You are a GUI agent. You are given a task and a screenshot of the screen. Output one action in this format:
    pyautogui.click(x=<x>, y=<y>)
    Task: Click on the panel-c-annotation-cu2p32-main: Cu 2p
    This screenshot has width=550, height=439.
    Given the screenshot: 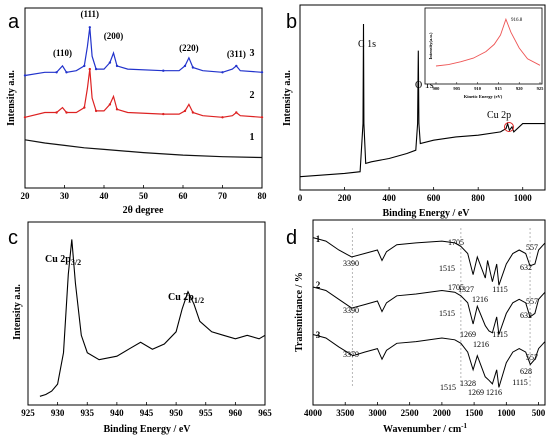 What is the action you would take?
    pyautogui.click(x=58, y=259)
    